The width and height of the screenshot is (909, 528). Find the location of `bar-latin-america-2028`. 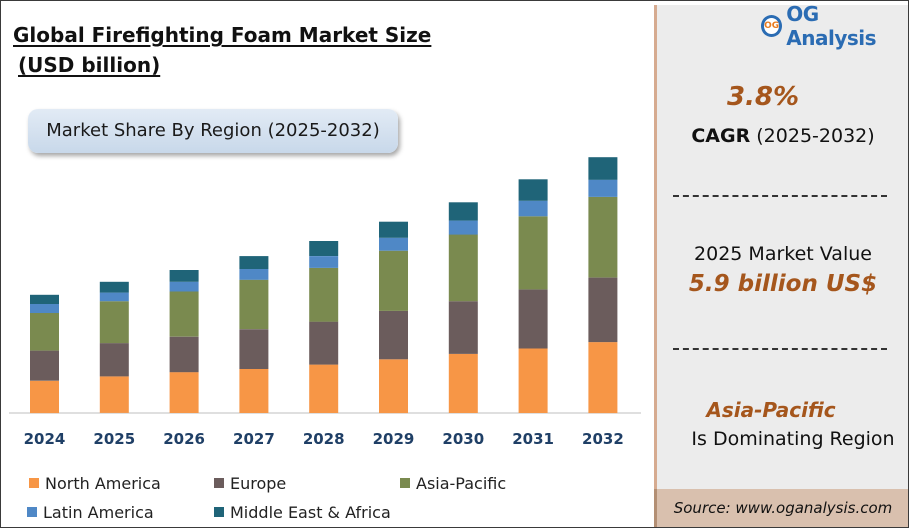

bar-latin-america-2028 is located at coordinates (324, 262).